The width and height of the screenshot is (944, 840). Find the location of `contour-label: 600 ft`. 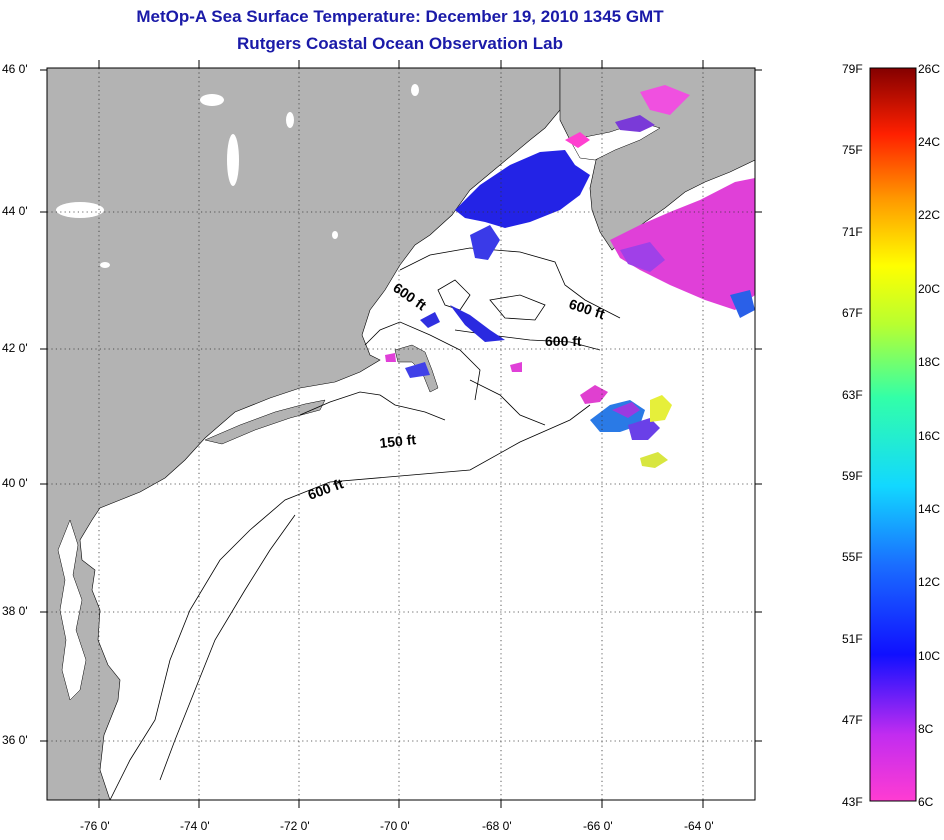

contour-label: 600 ft is located at coordinates (563, 341).